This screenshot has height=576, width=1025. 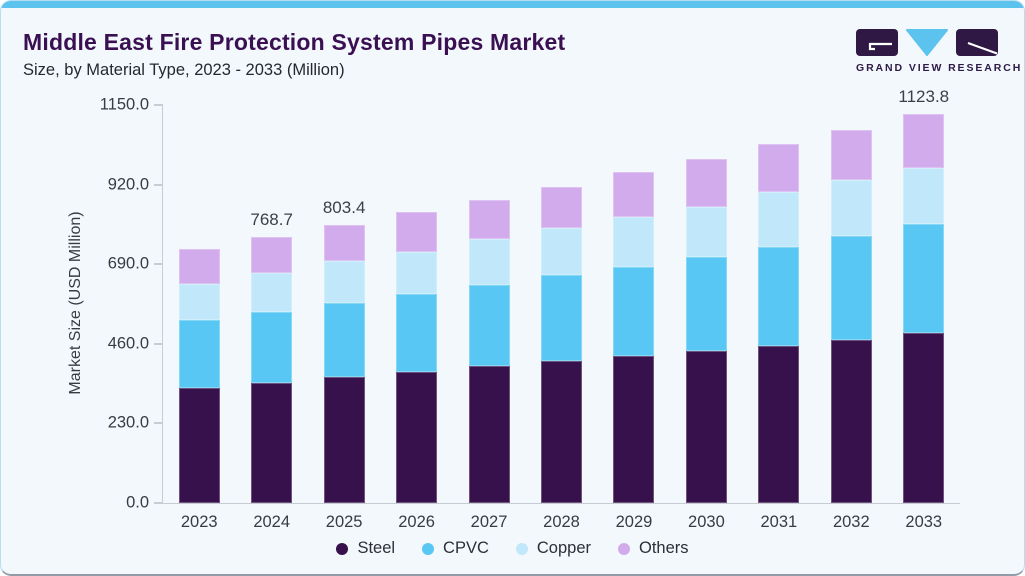 What do you see at coordinates (706, 183) in the screenshot?
I see `bar-segment-others-2030` at bounding box center [706, 183].